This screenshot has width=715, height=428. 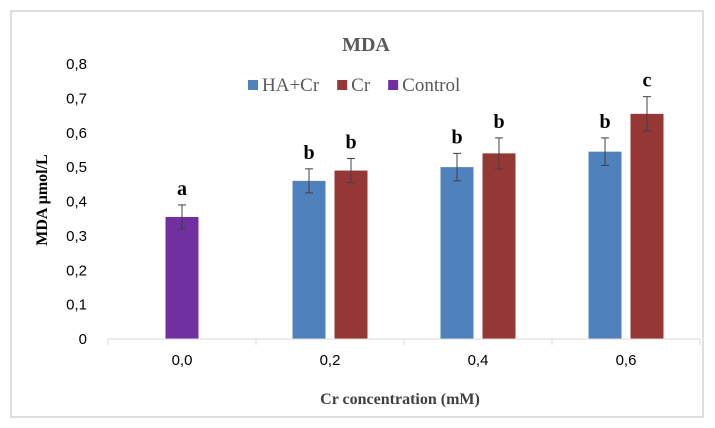 I want to click on y-tick-label: 0,4, so click(x=76, y=202).